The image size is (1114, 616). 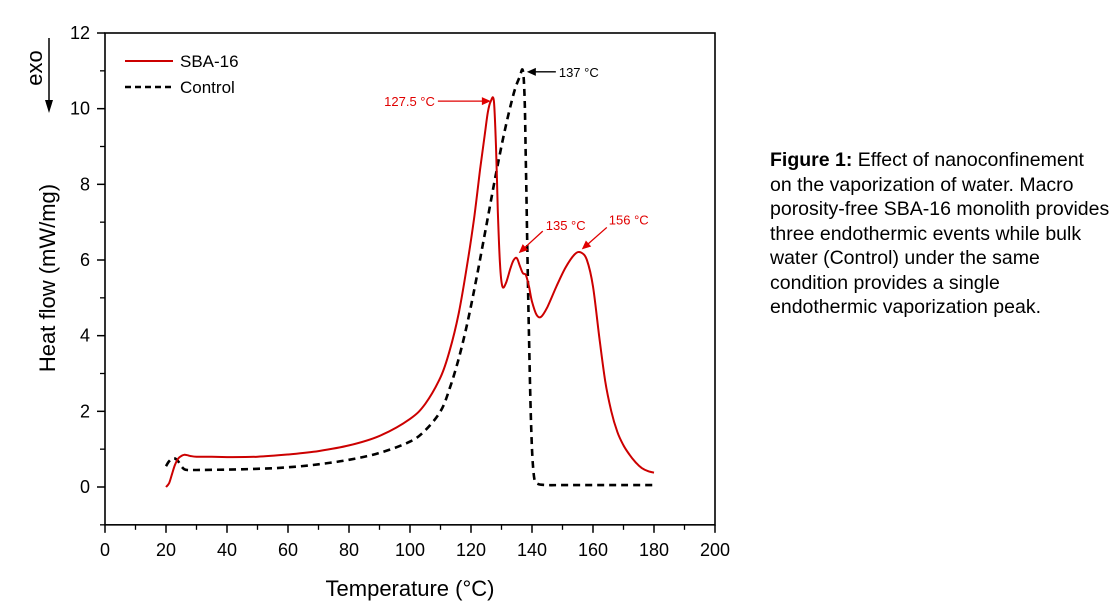 I want to click on annotation-label: 137 °C, so click(x=579, y=72).